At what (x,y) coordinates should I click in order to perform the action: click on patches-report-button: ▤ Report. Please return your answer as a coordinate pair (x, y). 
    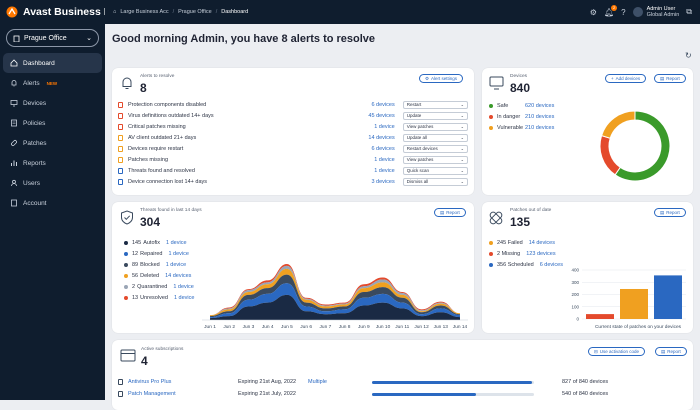
    Looking at the image, I should click on (670, 212).